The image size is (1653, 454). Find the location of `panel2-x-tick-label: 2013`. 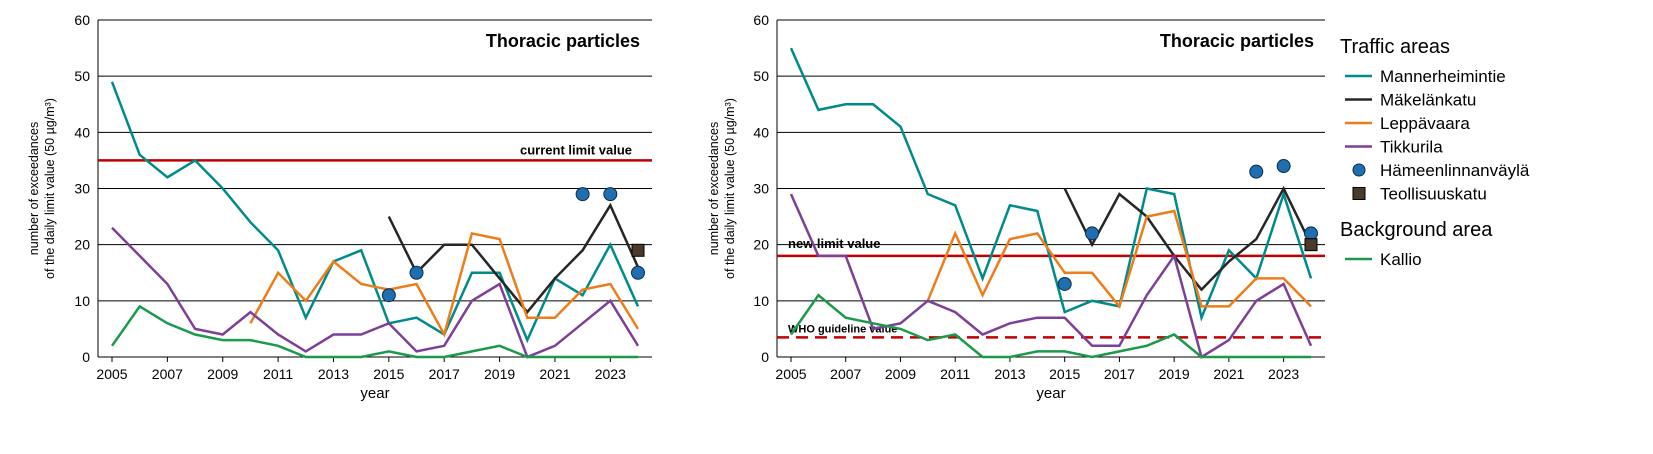

panel2-x-tick-label: 2013 is located at coordinates (1009, 374).